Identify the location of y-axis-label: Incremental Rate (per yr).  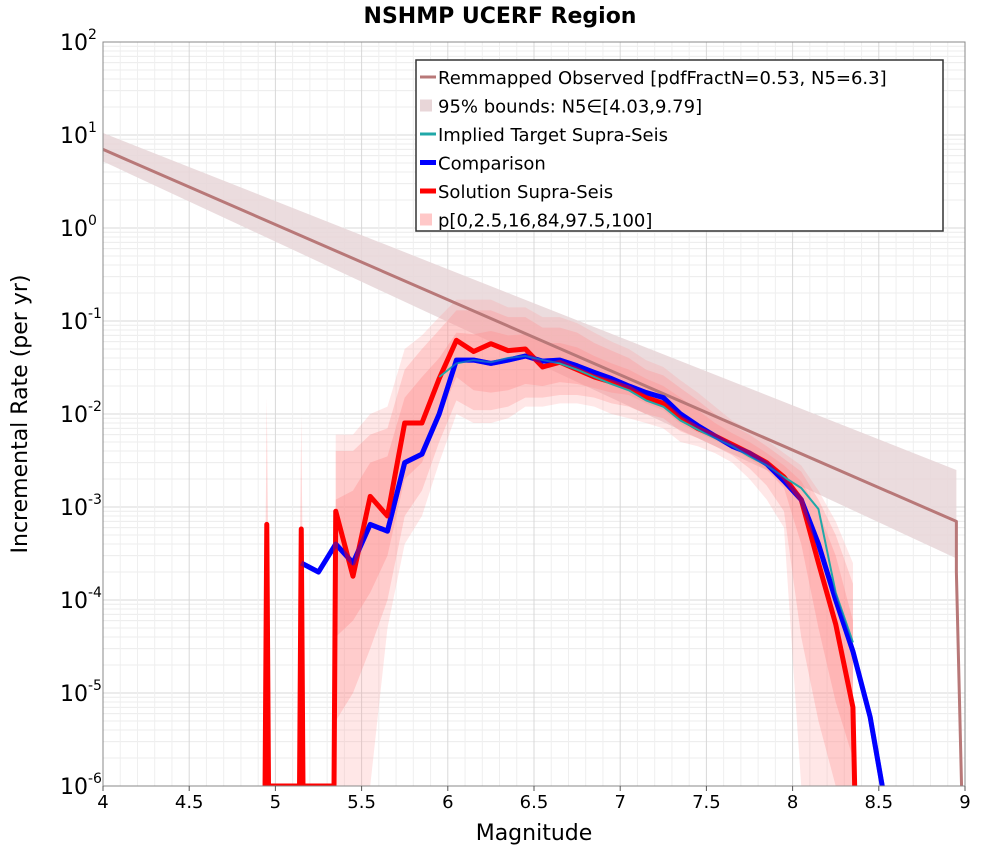
(20, 414).